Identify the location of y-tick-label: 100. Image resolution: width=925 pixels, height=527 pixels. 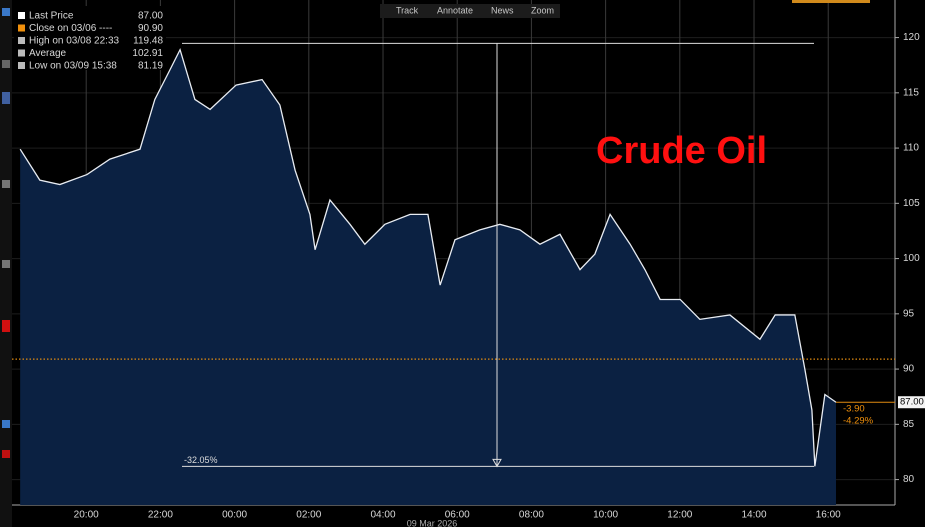
(911, 258).